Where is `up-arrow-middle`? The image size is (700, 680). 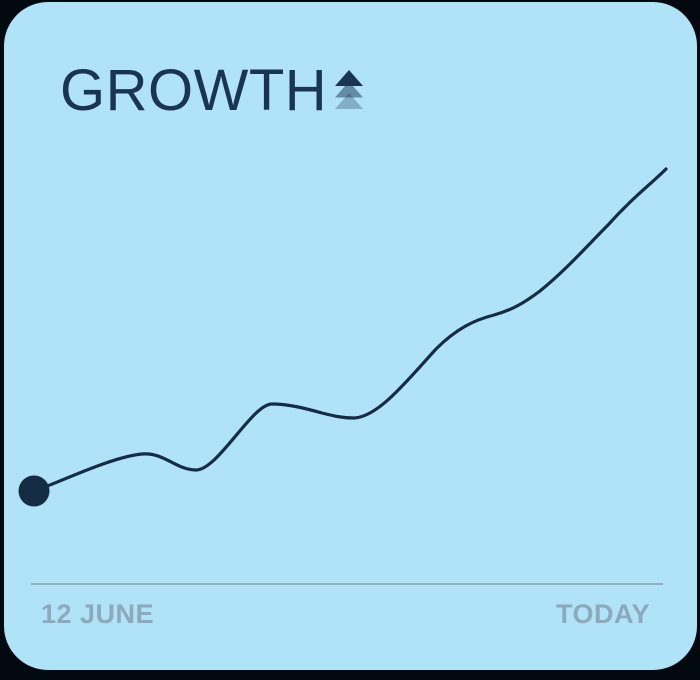 up-arrow-middle is located at coordinates (349, 89).